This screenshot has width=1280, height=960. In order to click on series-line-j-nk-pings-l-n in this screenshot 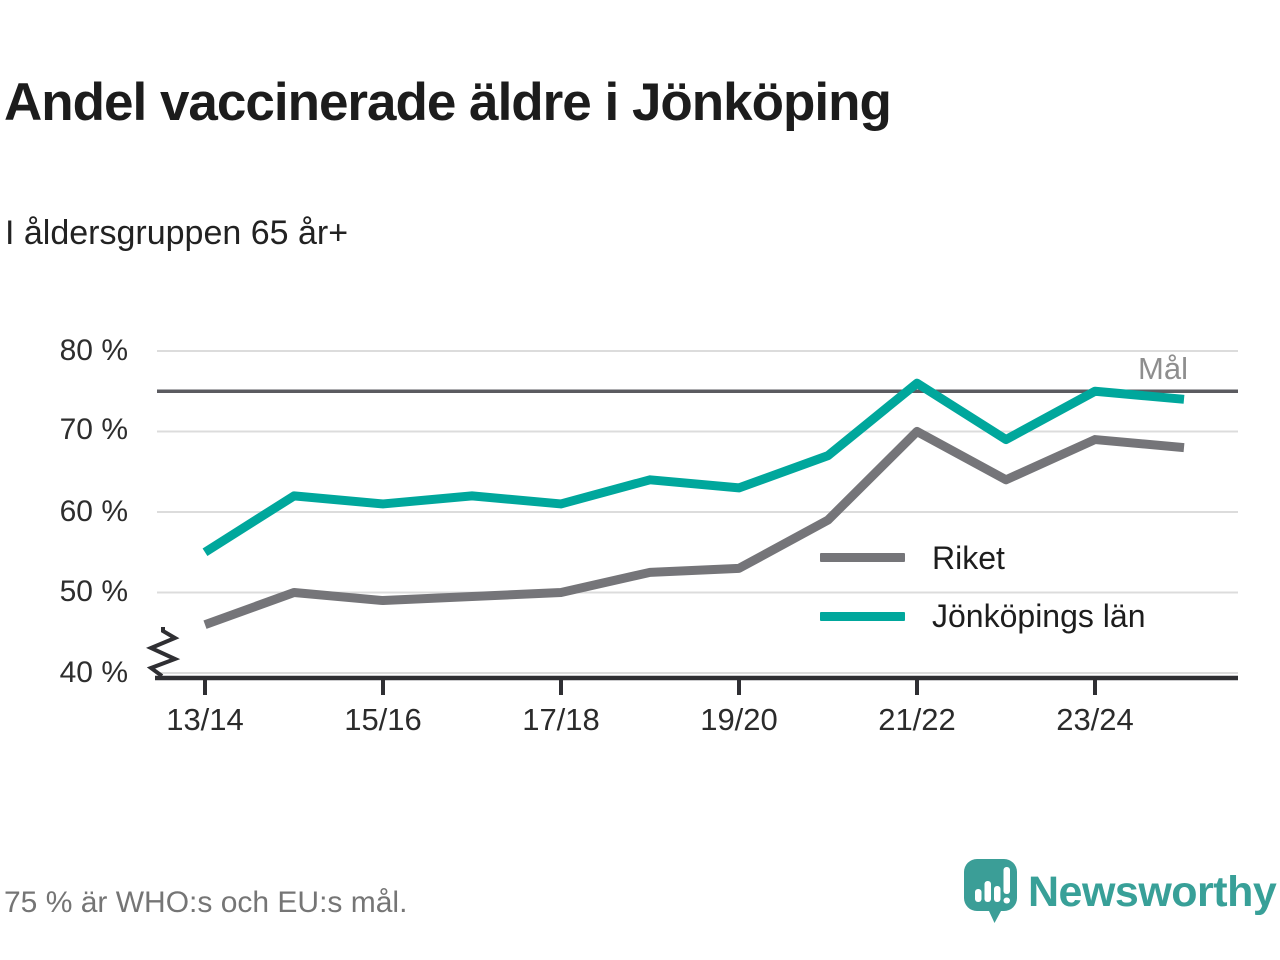, I will do `click(693, 467)`.